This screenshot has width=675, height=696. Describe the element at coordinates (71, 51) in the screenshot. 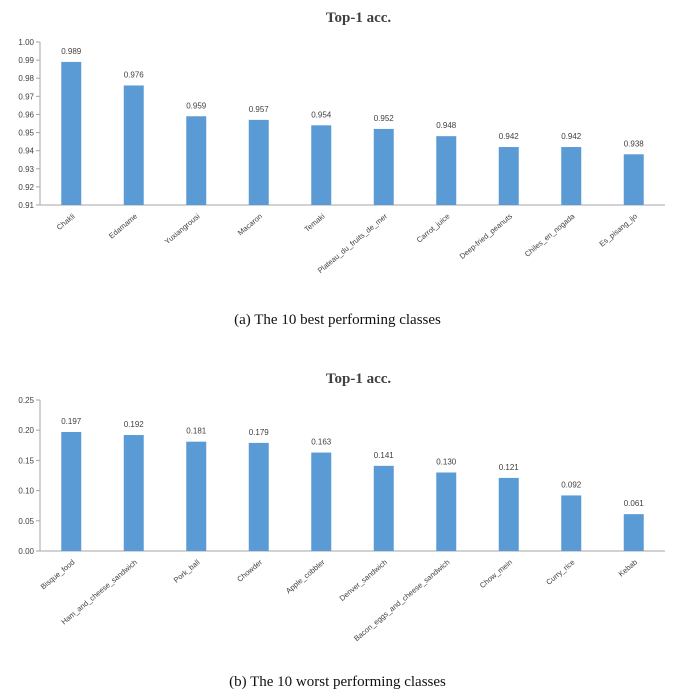

I see `data-label: 0.989` at that location.